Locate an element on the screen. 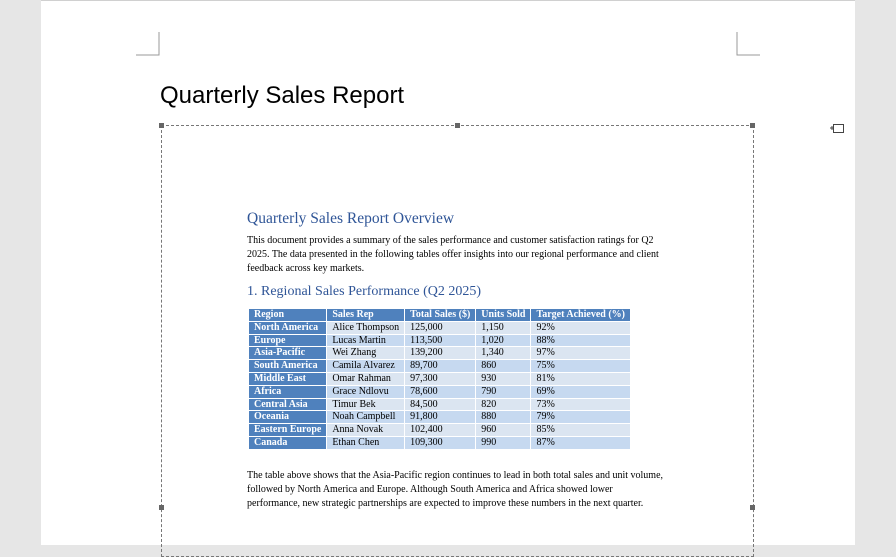 This screenshot has width=896, height=557. table-row: Canada Ethan Chen 109,300 990 87% is located at coordinates (439, 442).